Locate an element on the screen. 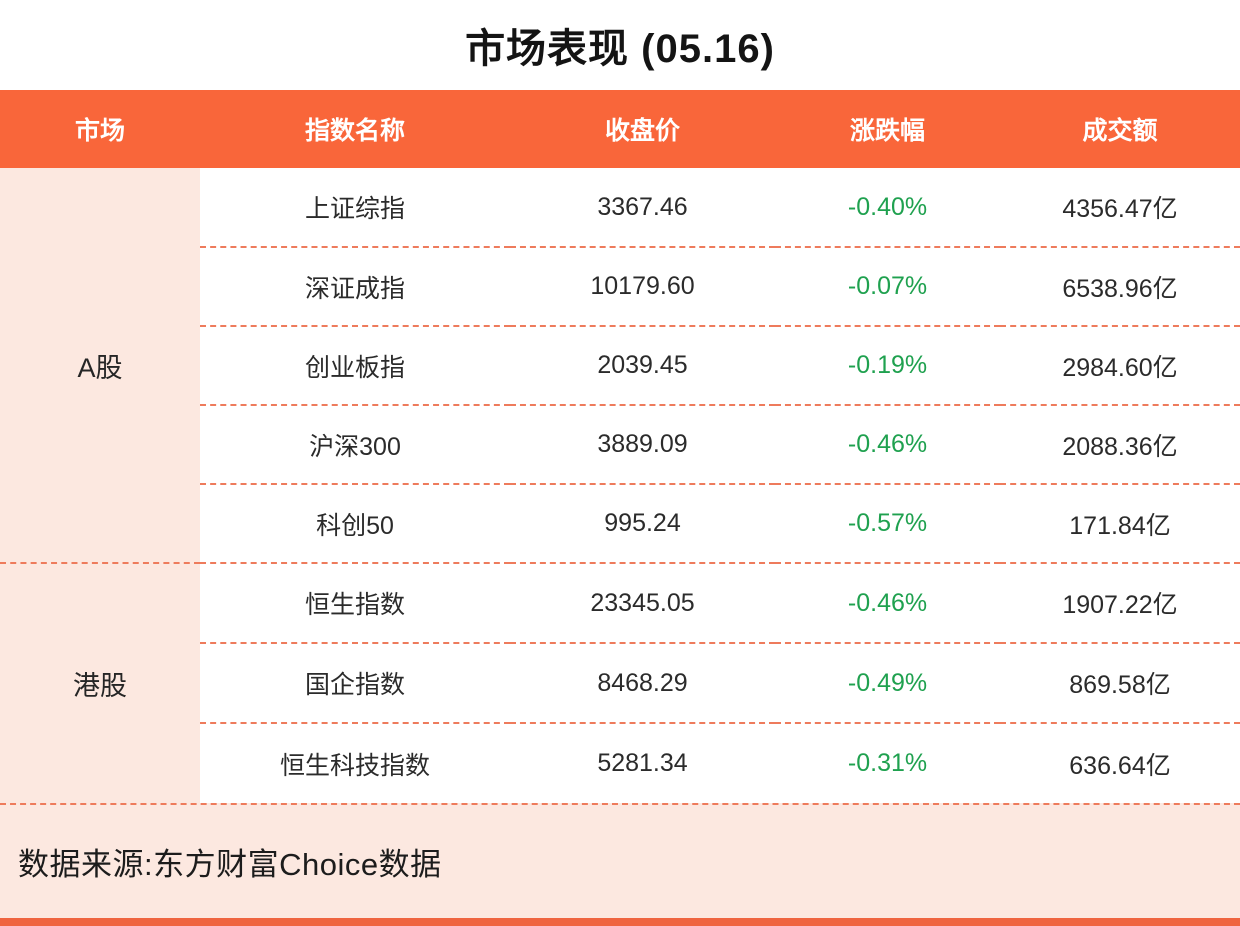 The image size is (1240, 926). title-band: 市场表现 (05.16) is located at coordinates (620, 45).